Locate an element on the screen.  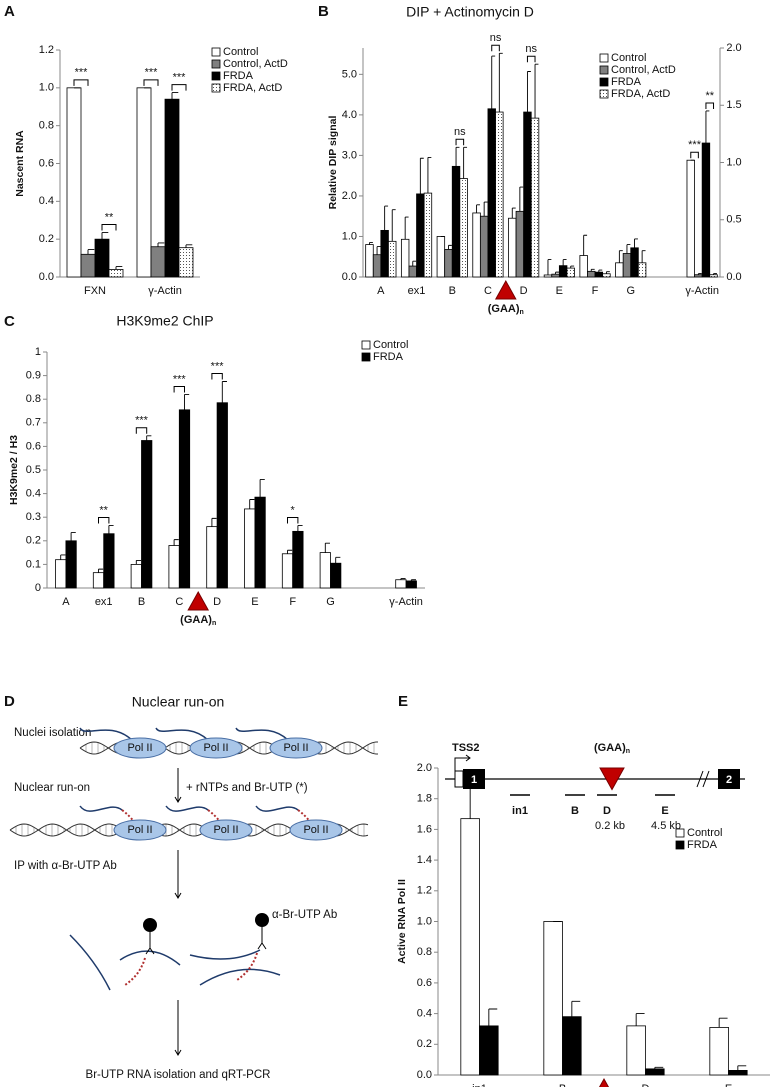
legend-label: Control is located at coordinates (240, 52).